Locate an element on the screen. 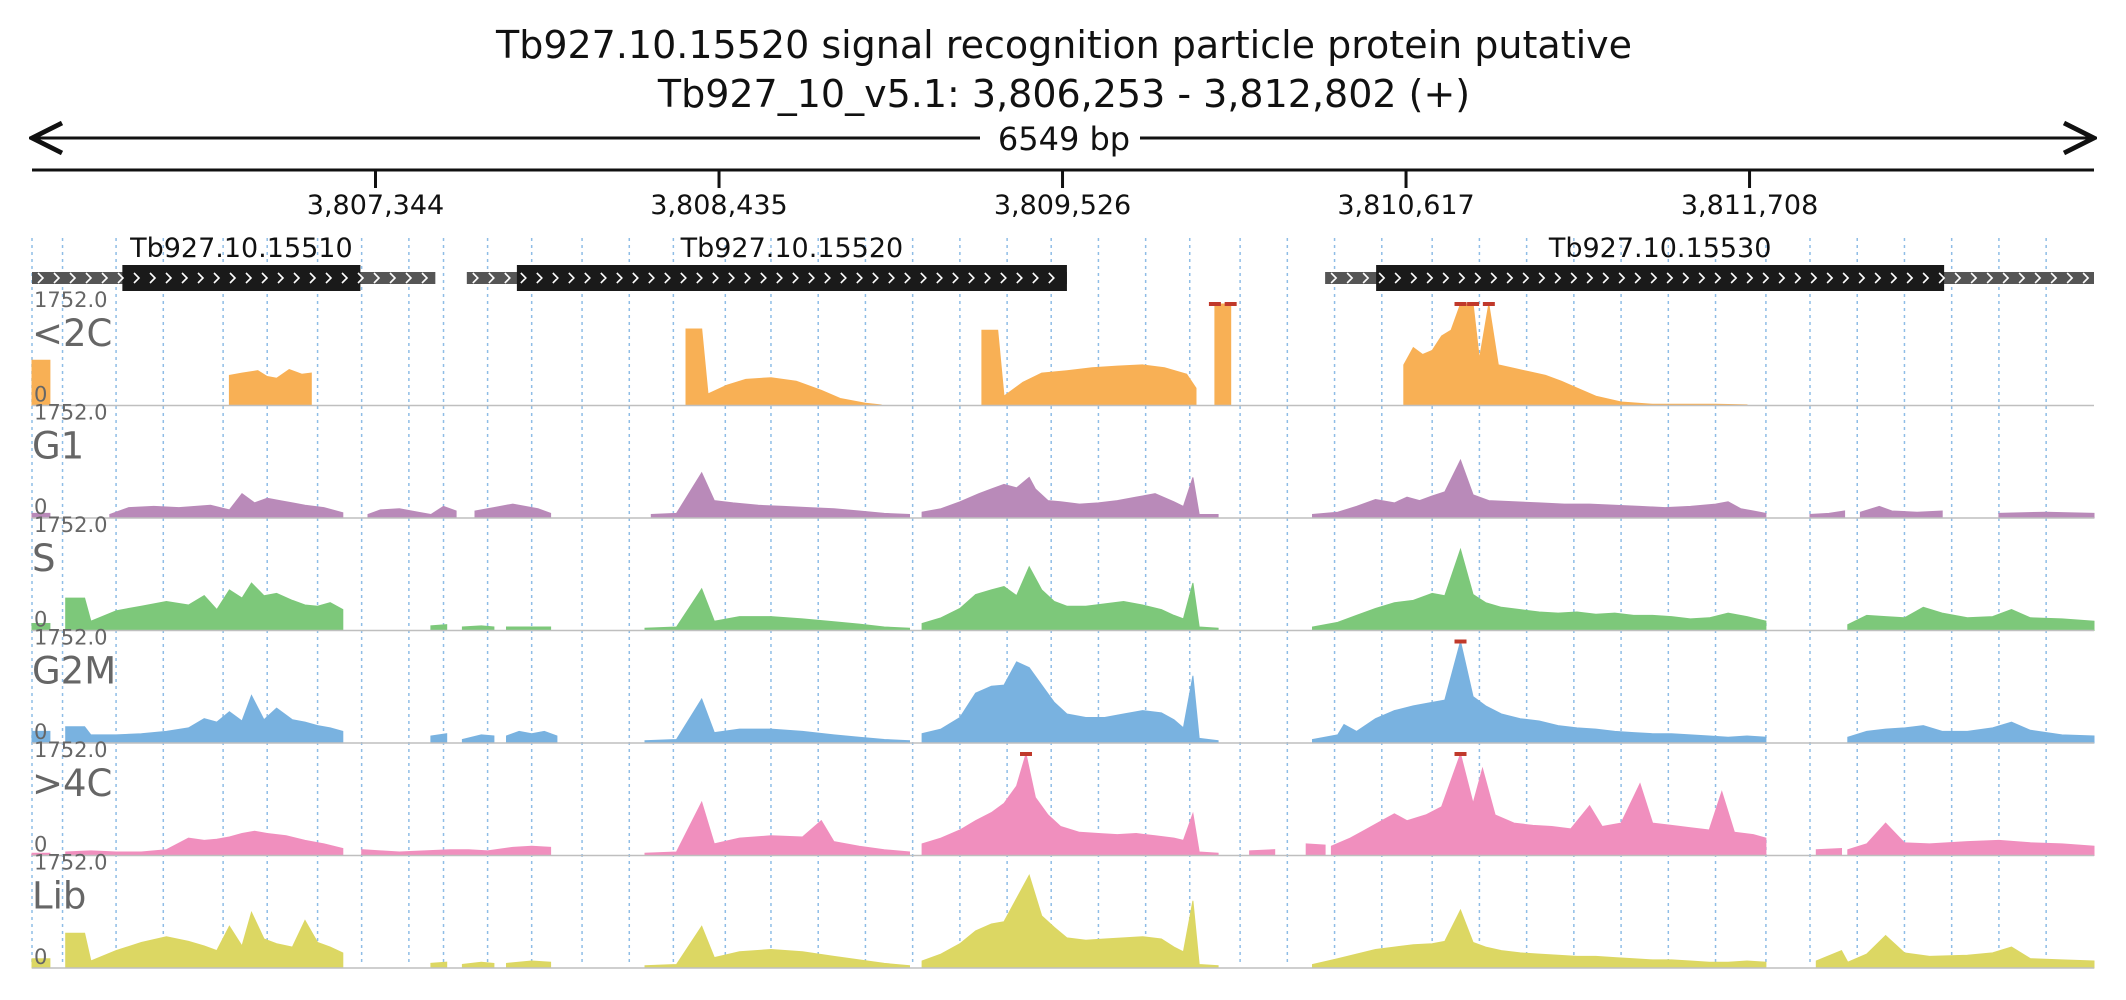 This screenshot has height=1000, width=2126. track-4c: 1752.0>4C 0 is located at coordinates (1063, 797).